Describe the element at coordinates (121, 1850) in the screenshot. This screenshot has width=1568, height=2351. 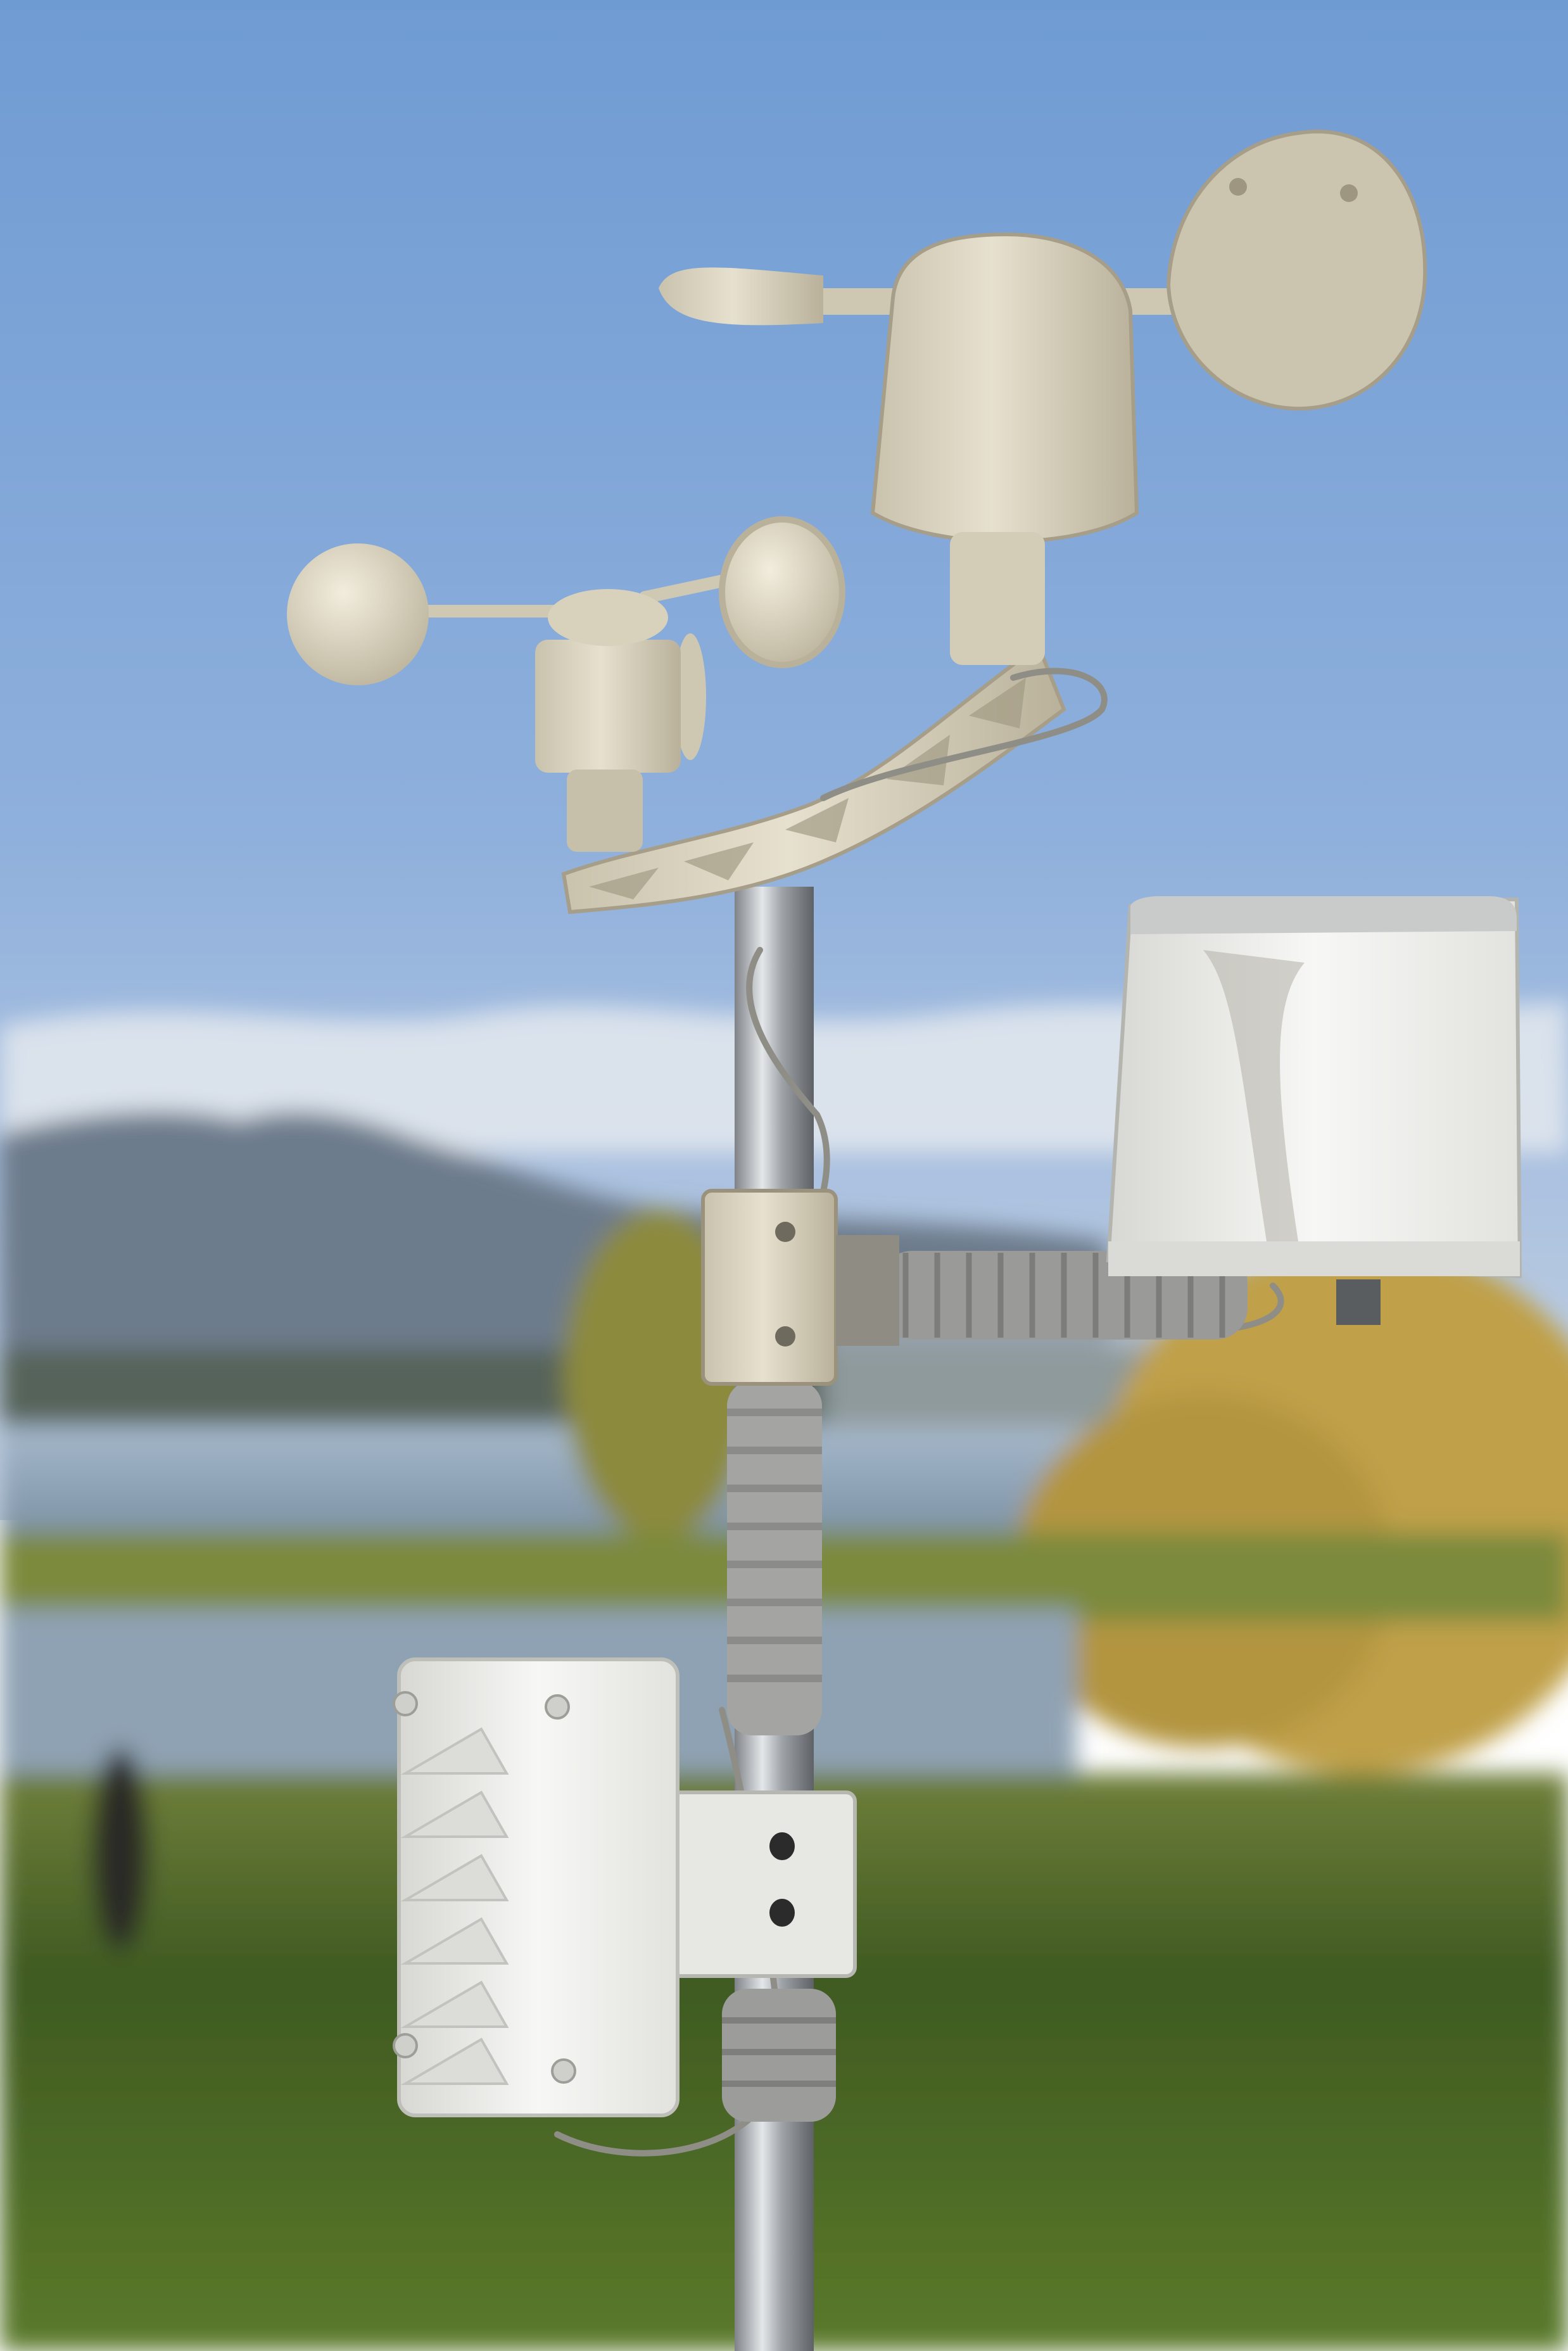
I see `walking-person` at that location.